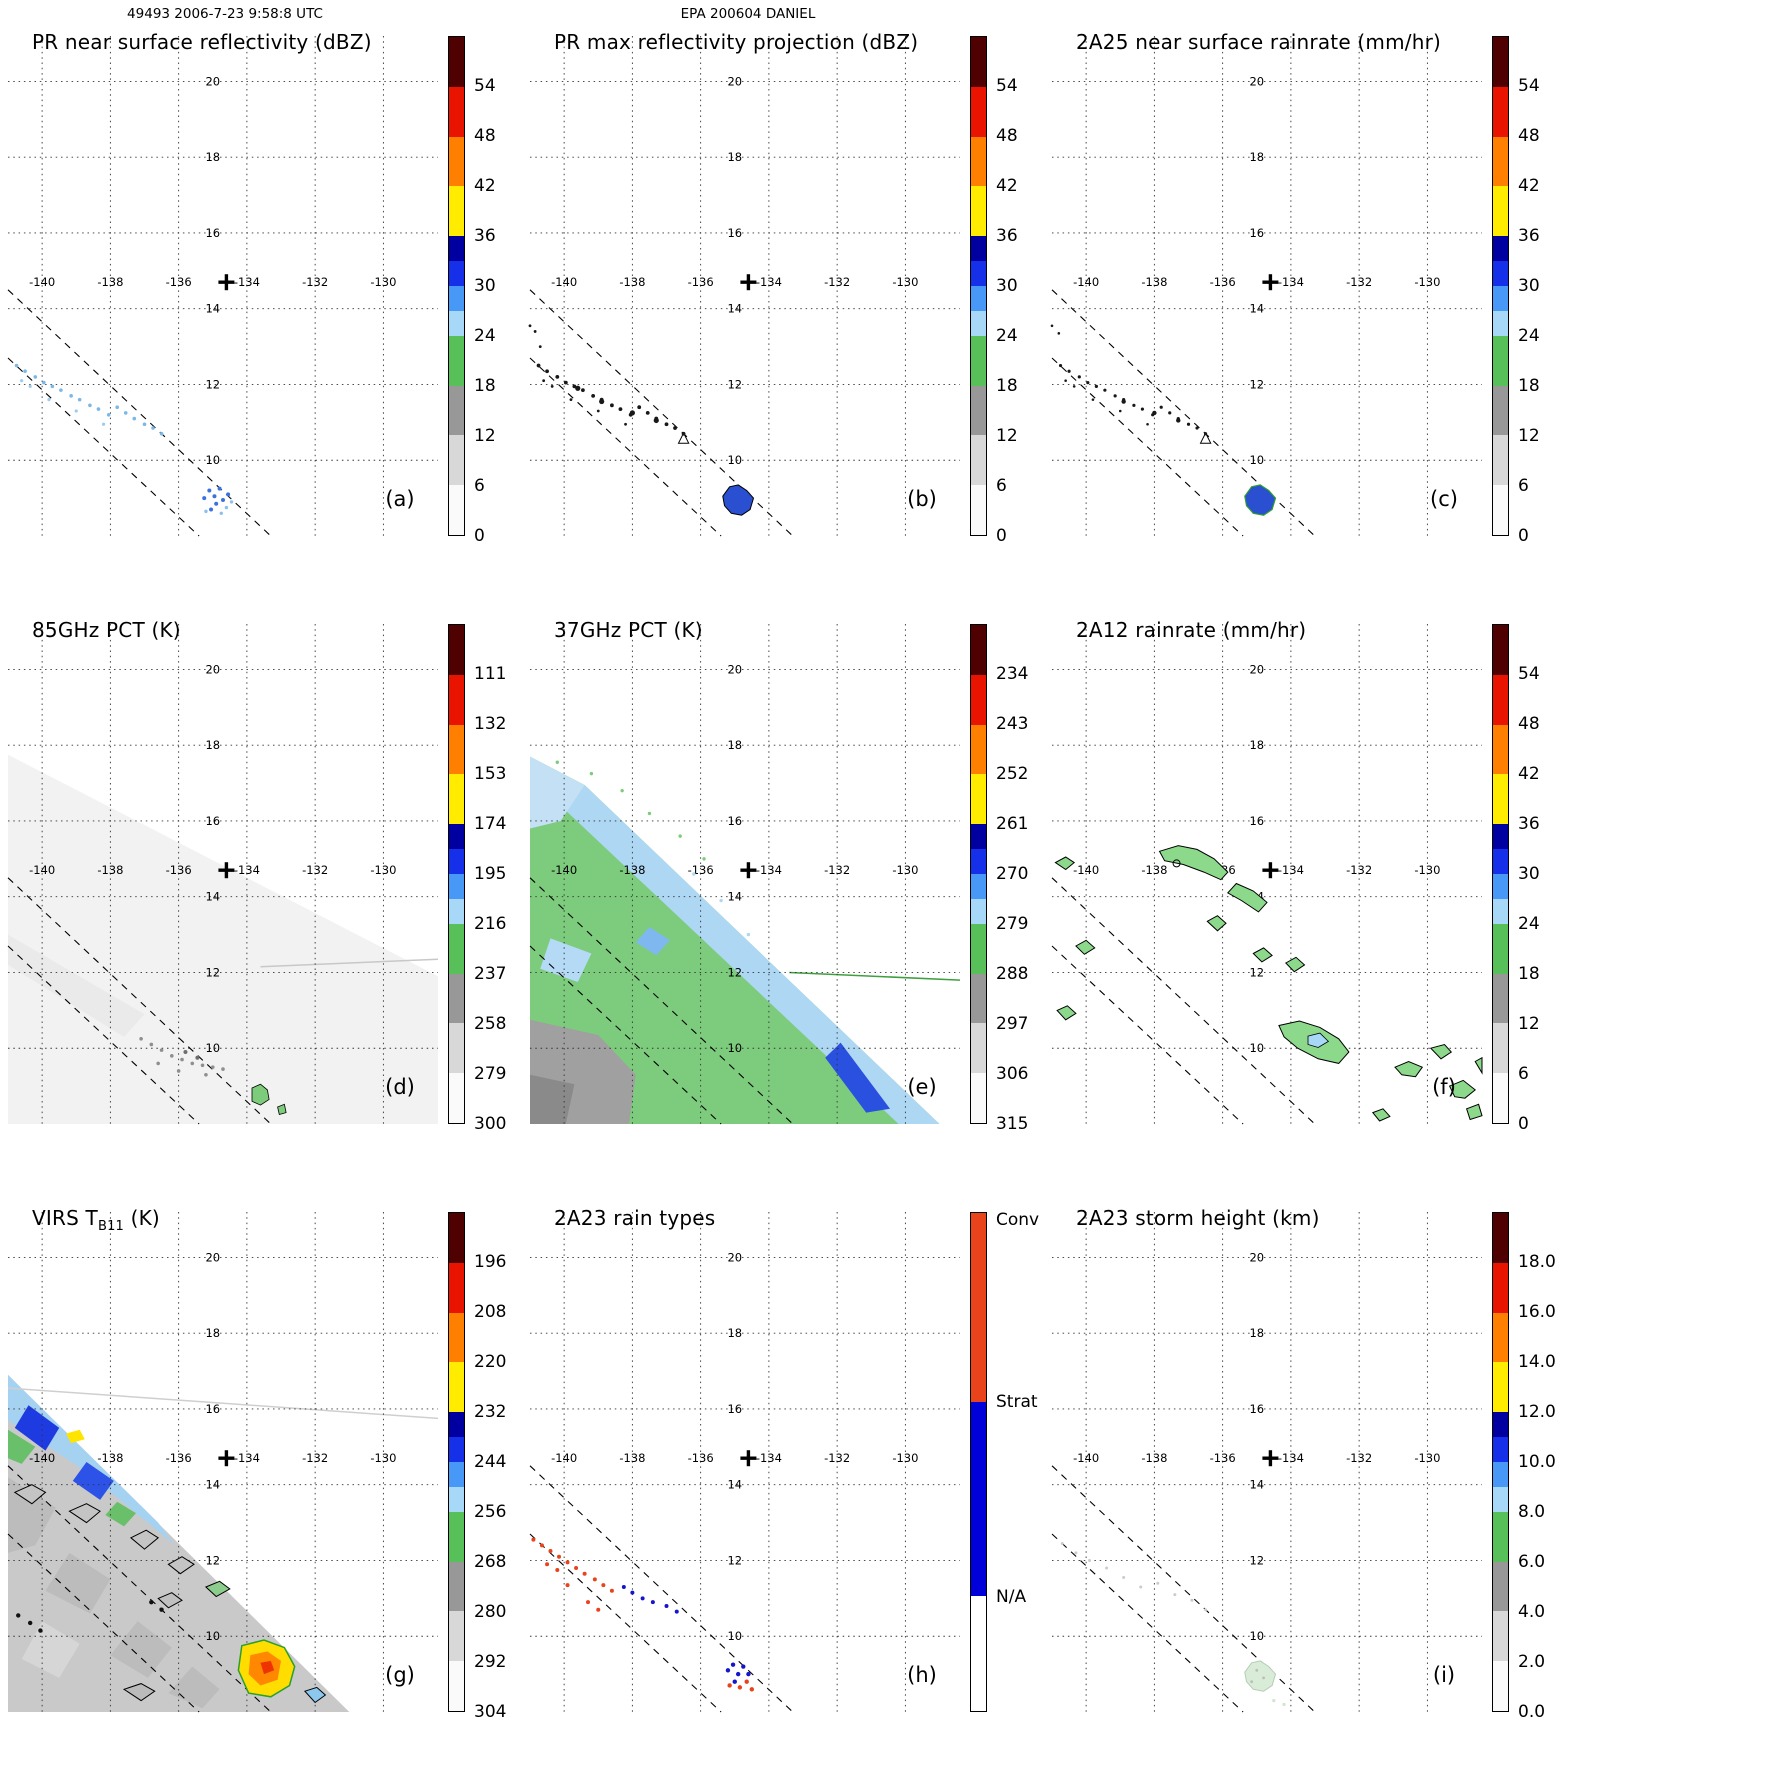  I want to click on panel-title-text: PR max reflectivity projection (dBZ), so click(736, 42).